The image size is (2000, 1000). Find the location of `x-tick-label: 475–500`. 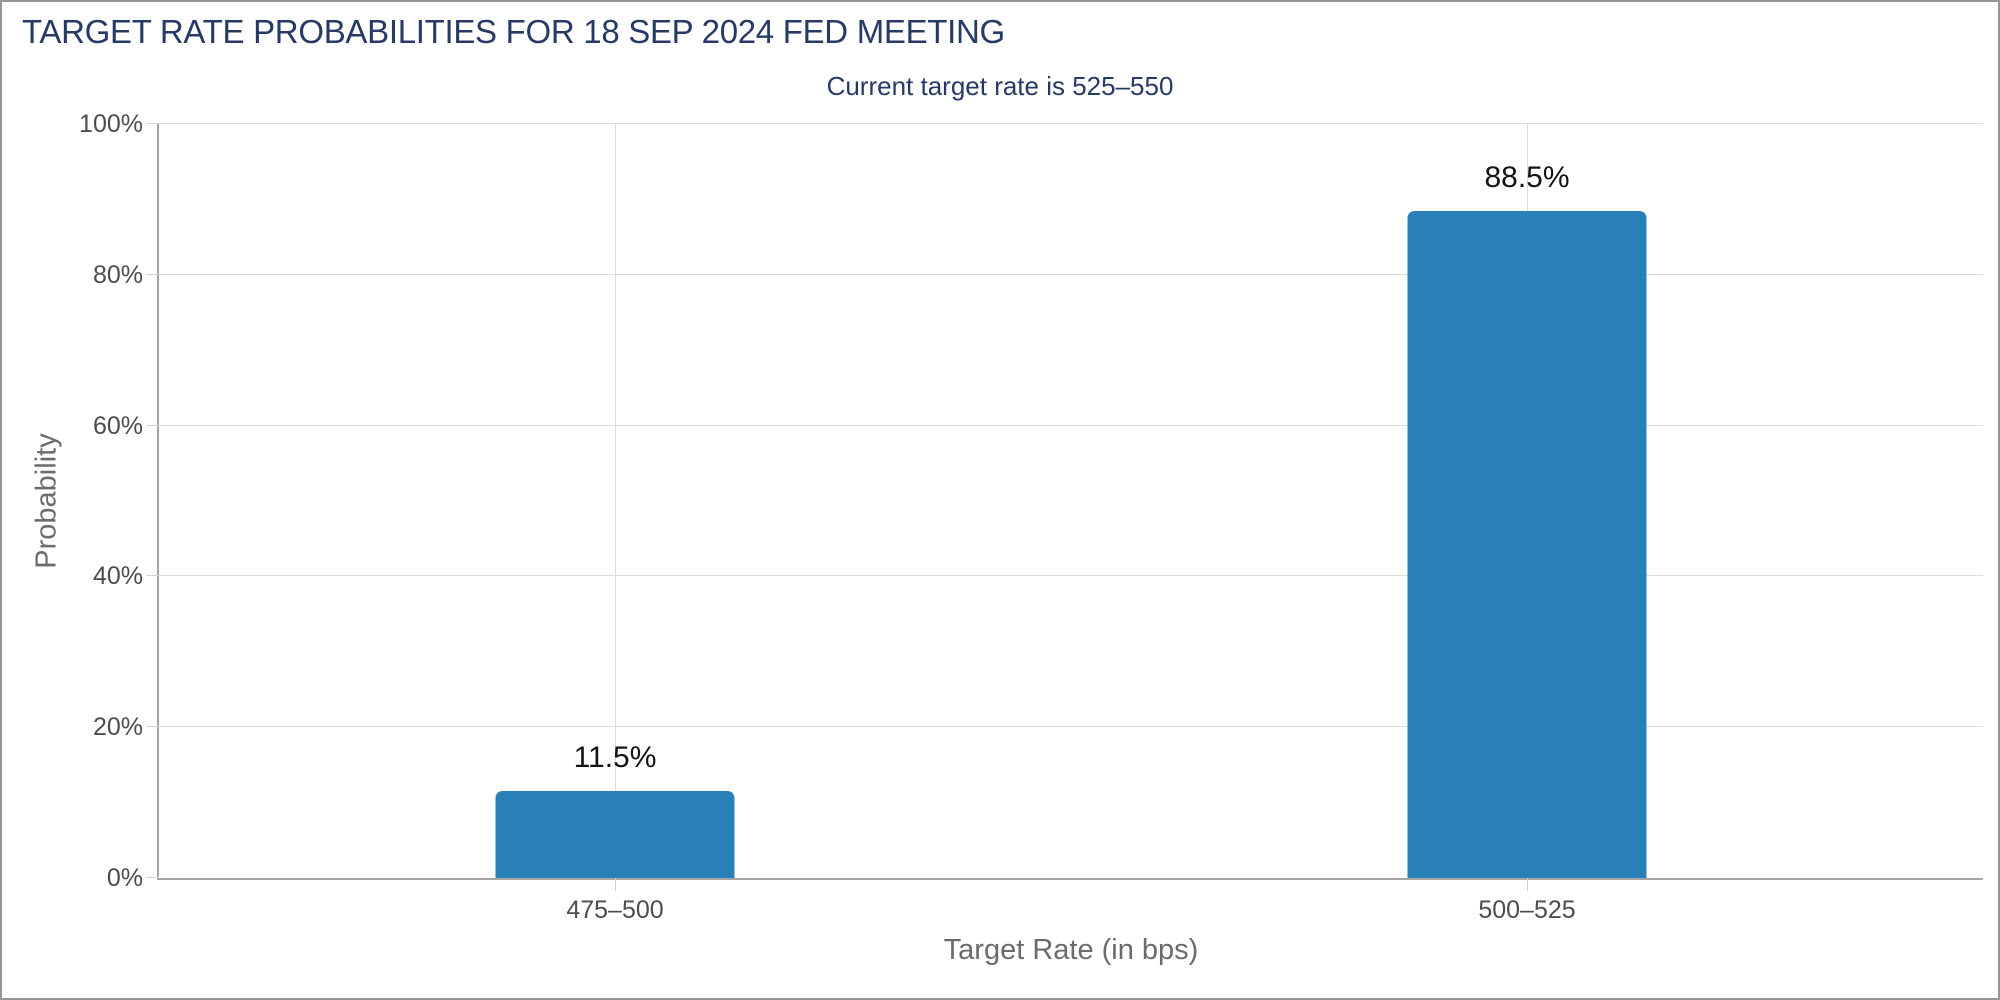

x-tick-label: 475–500 is located at coordinates (615, 910).